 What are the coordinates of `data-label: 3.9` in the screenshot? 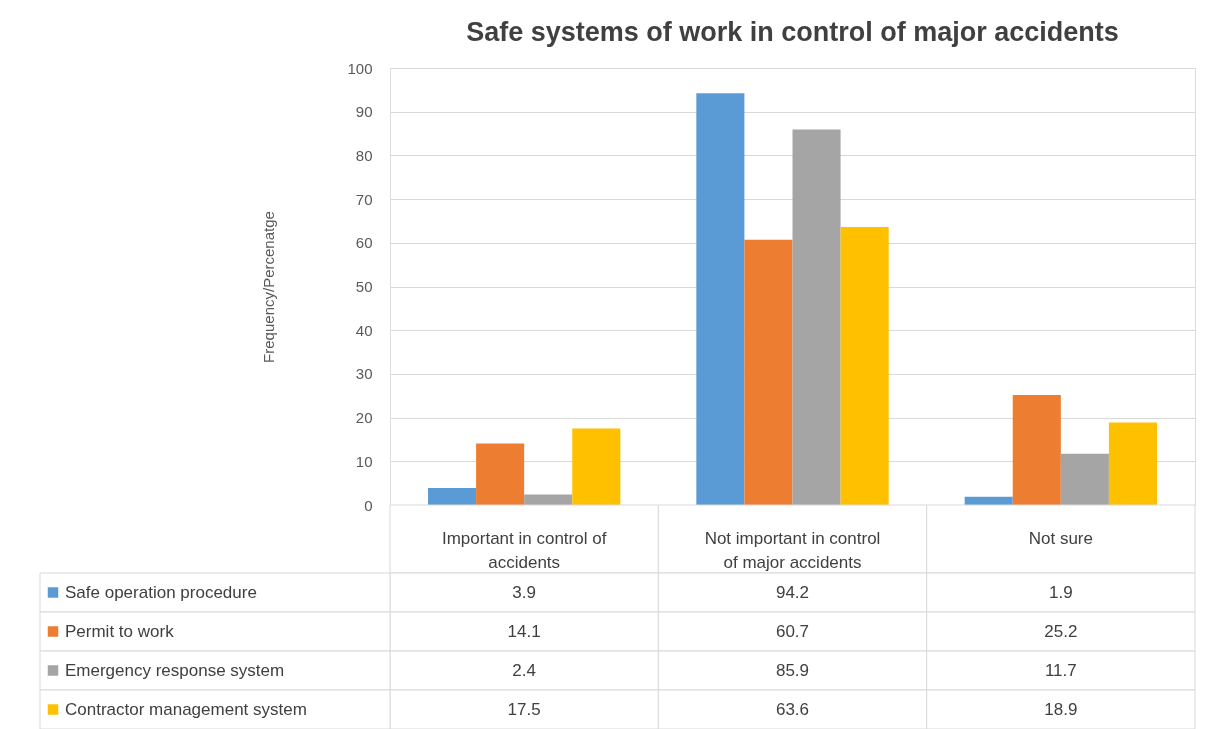 It's located at (524, 592).